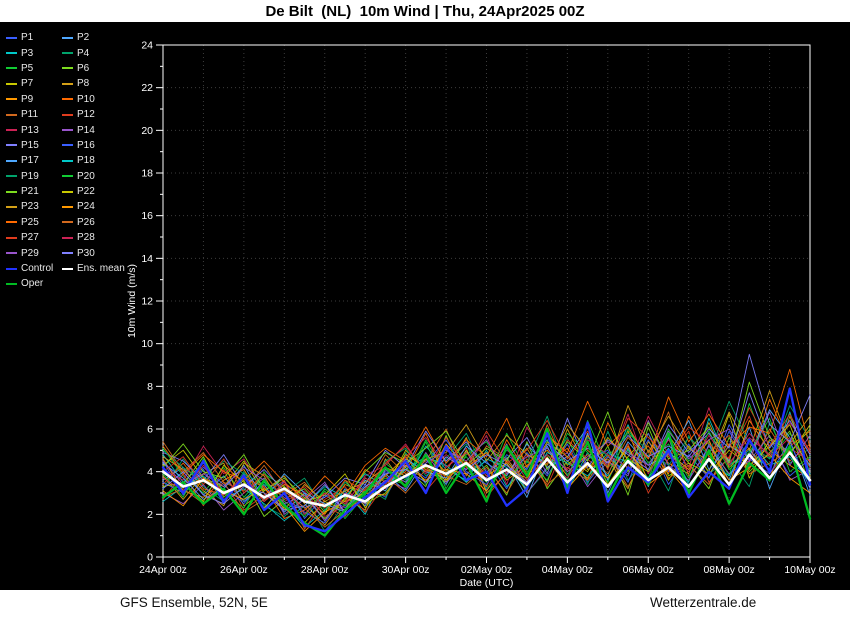  I want to click on y-tick-label: 22, so click(147, 88).